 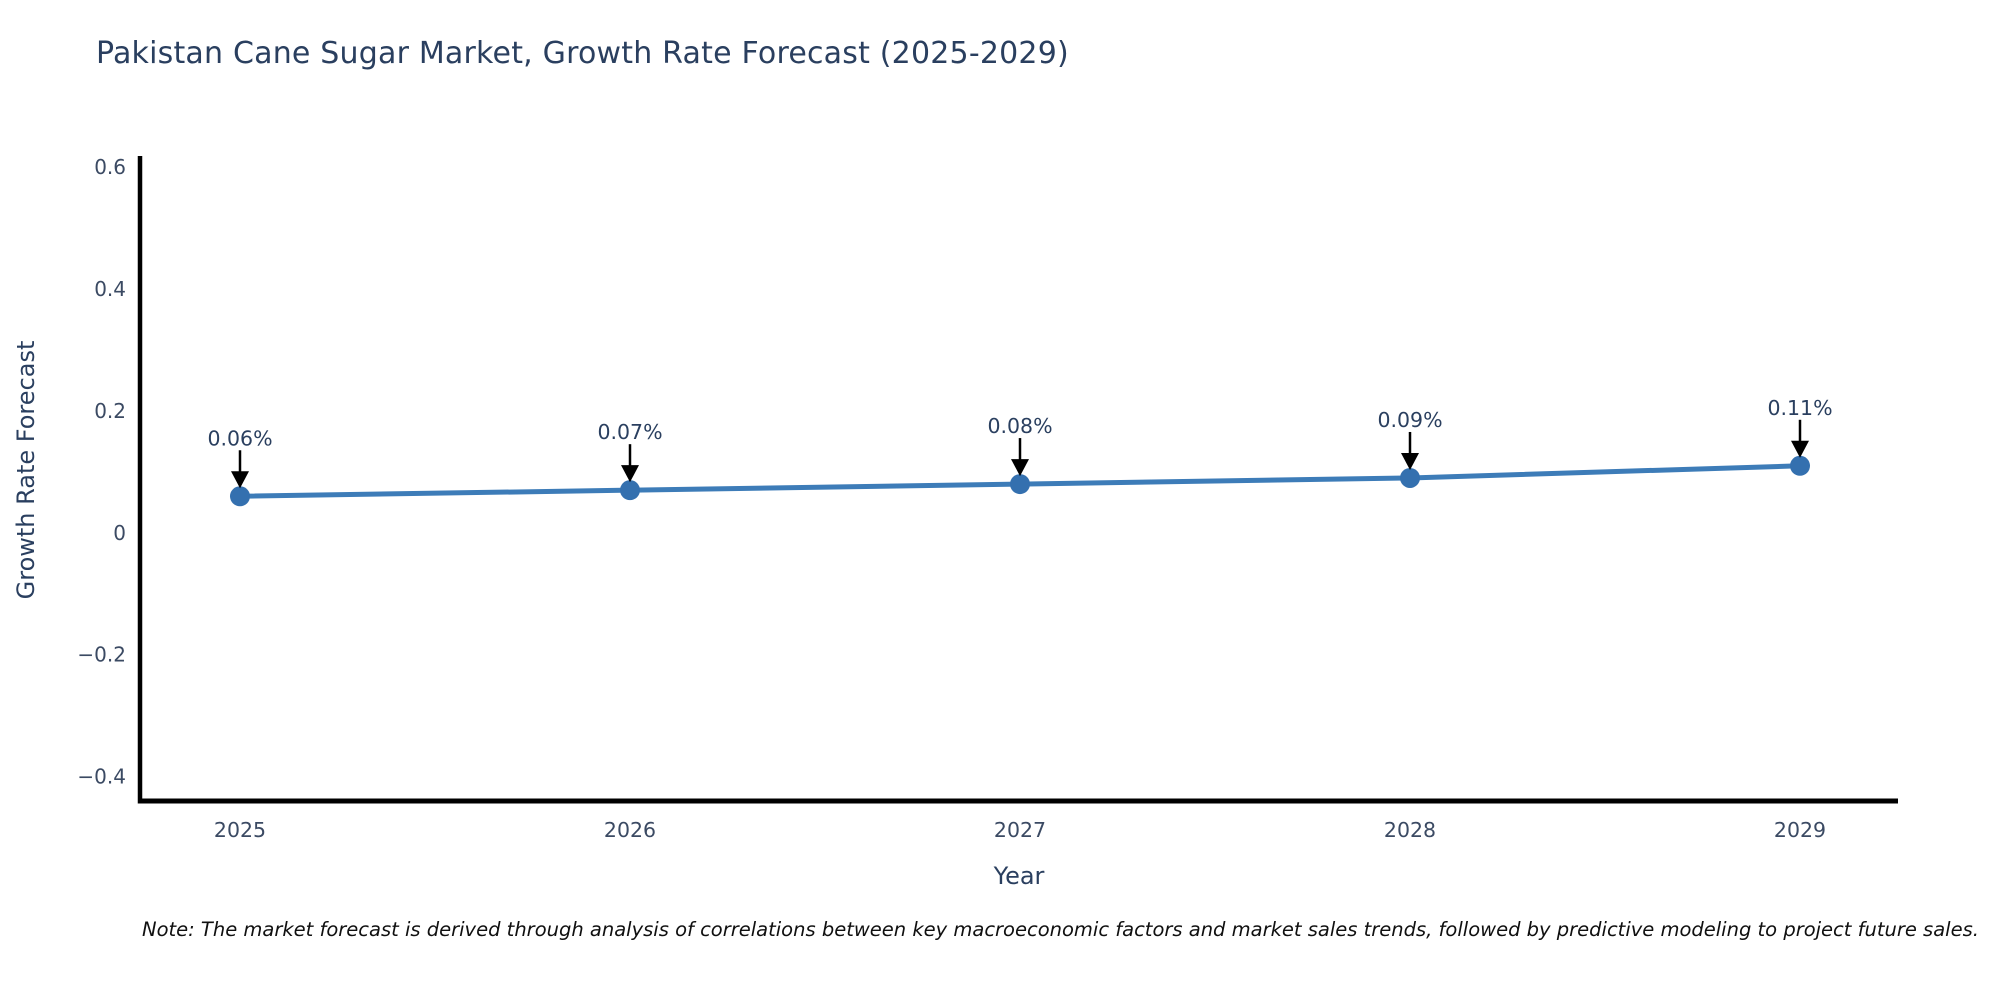 What do you see at coordinates (1019, 876) in the screenshot?
I see `x-axis-title: Year` at bounding box center [1019, 876].